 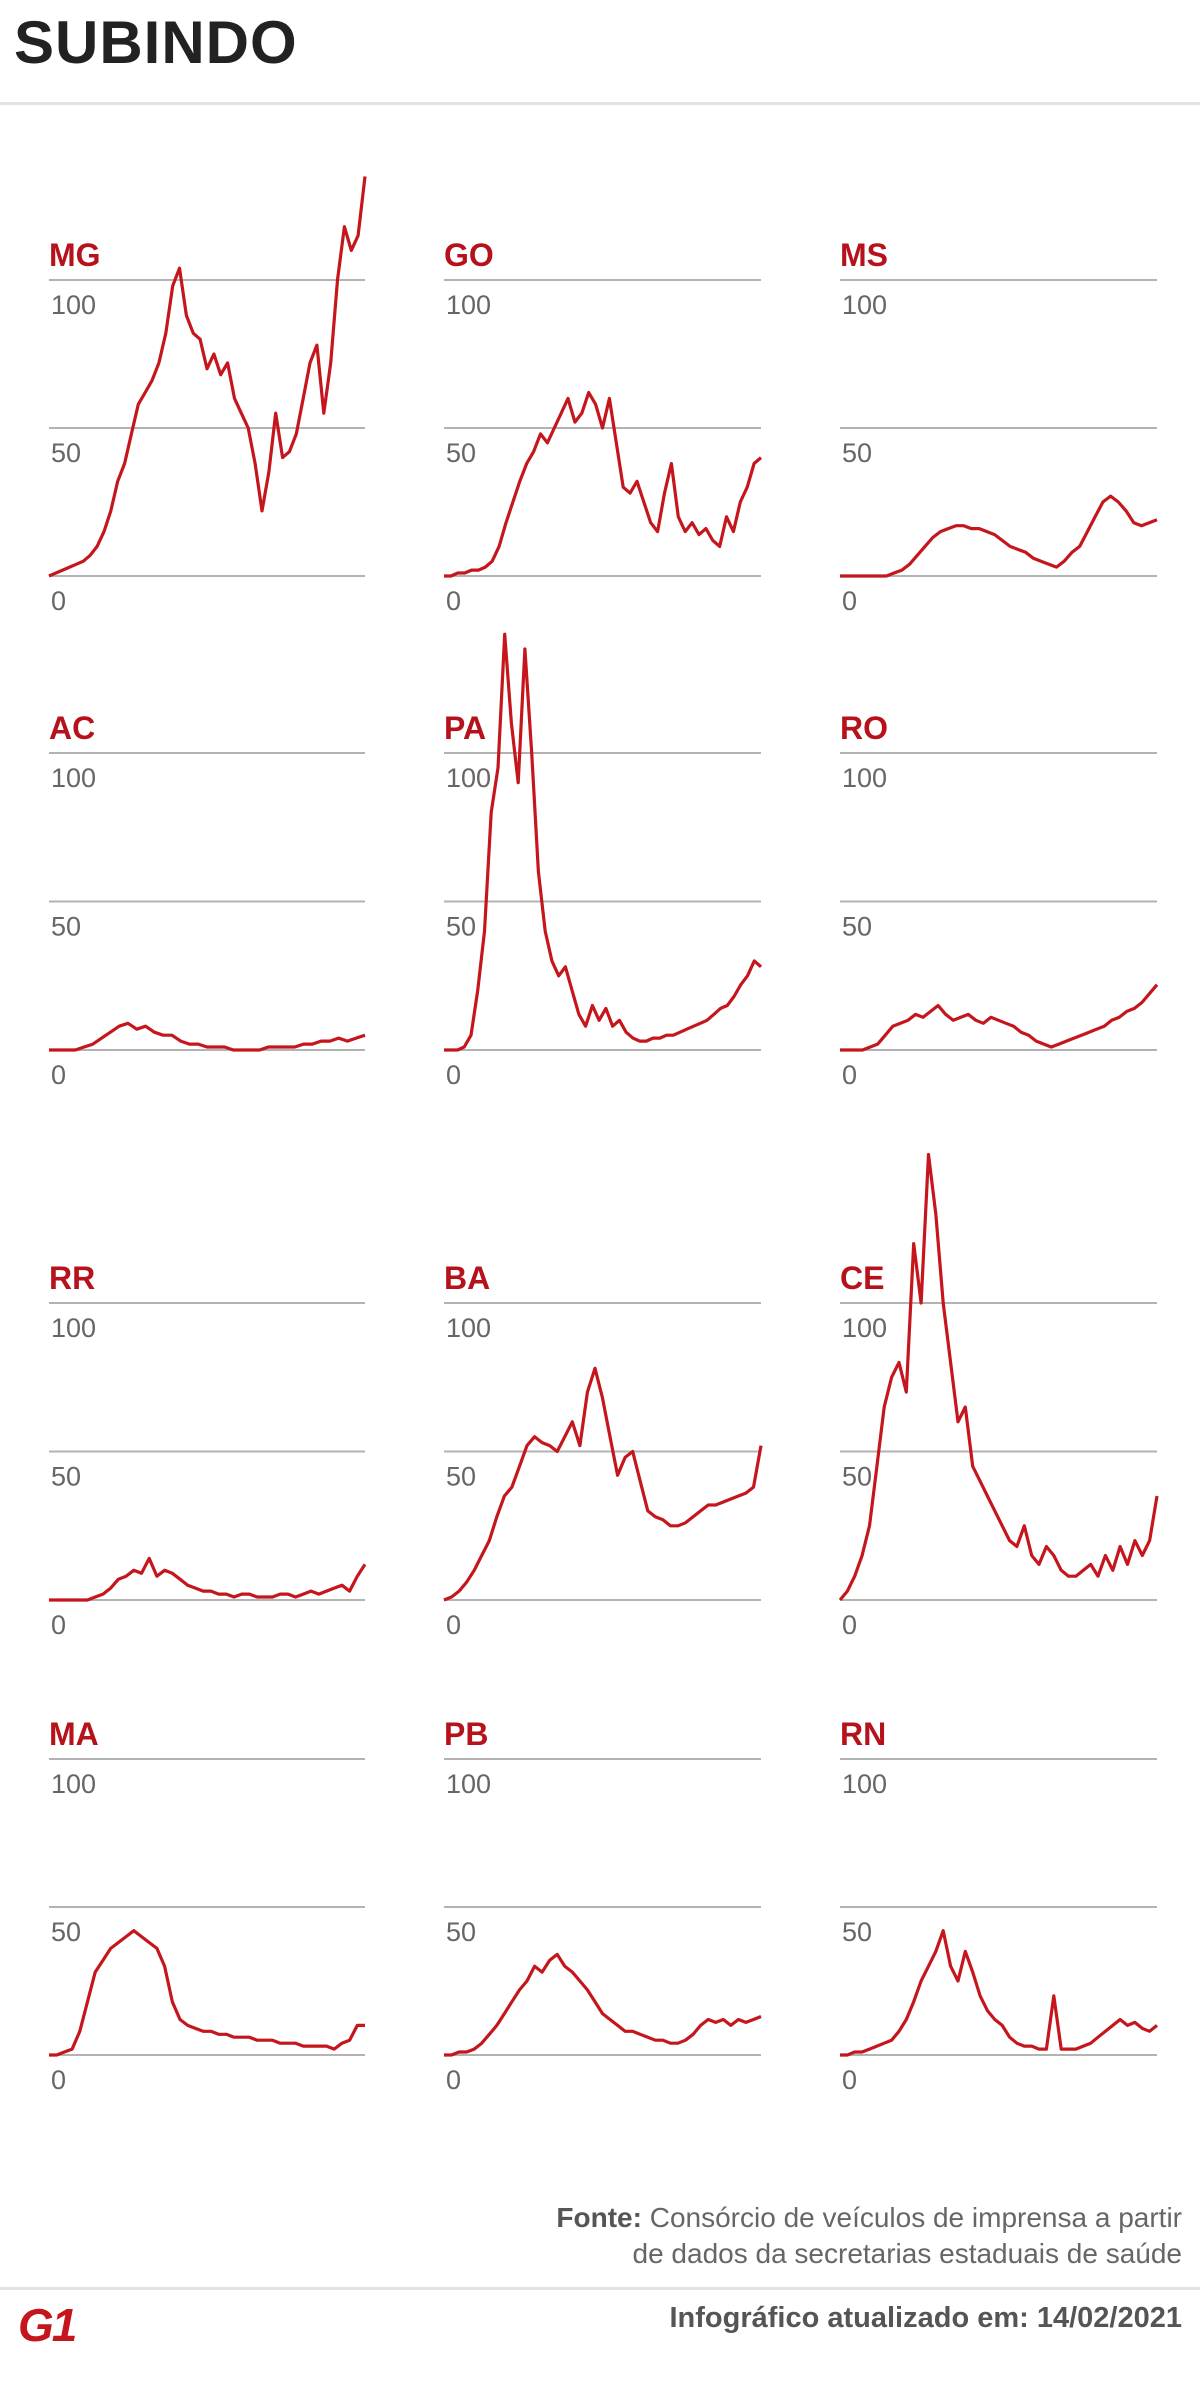 What do you see at coordinates (75, 255) in the screenshot?
I see `panel-title: MG` at bounding box center [75, 255].